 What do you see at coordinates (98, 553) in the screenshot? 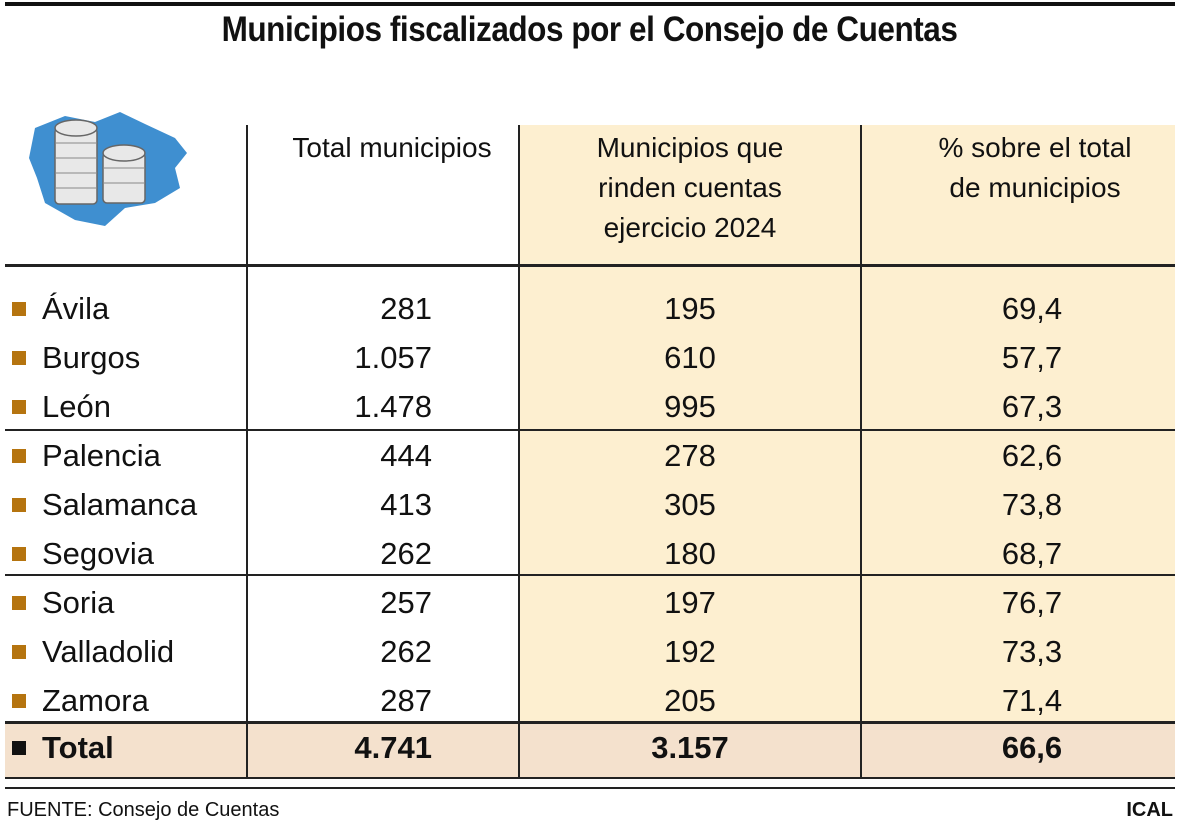
I see `row-label: Segovia` at bounding box center [98, 553].